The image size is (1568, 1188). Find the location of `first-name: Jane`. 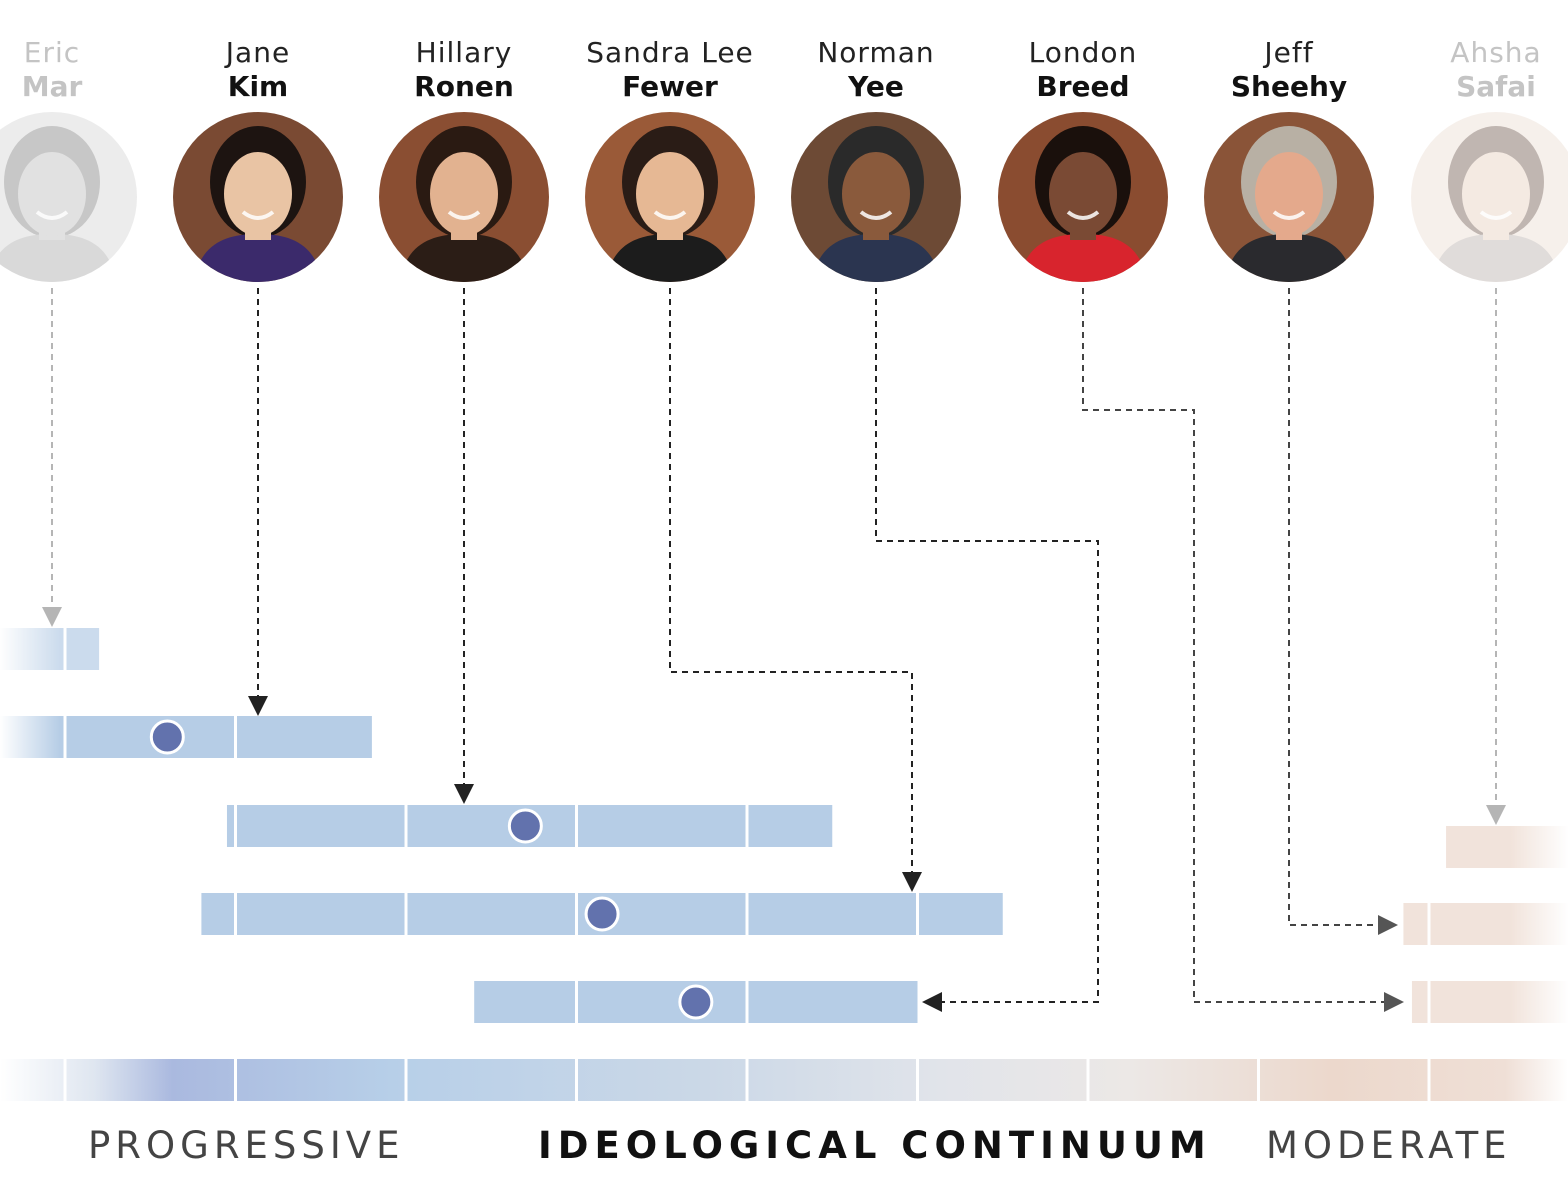

first-name: Jane is located at coordinates (258, 52).